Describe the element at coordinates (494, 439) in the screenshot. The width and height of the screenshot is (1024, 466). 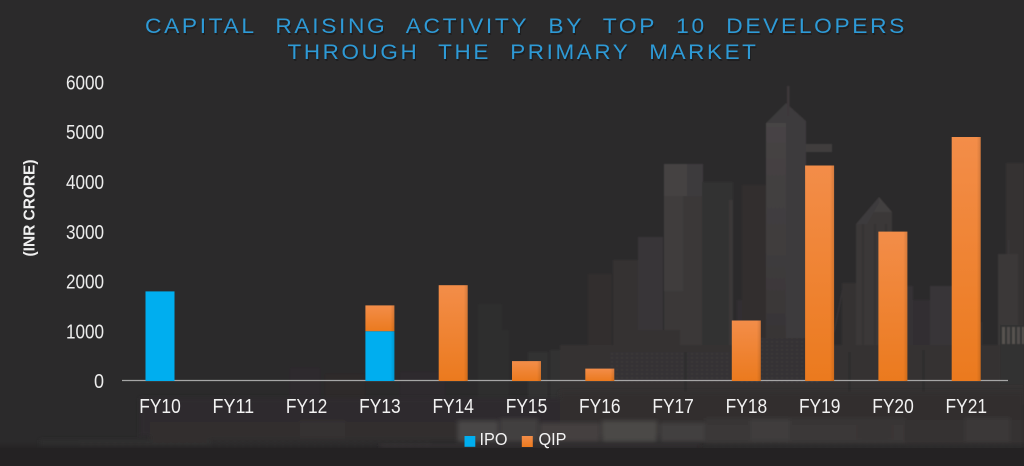
I see `svg-text: IPO` at that location.